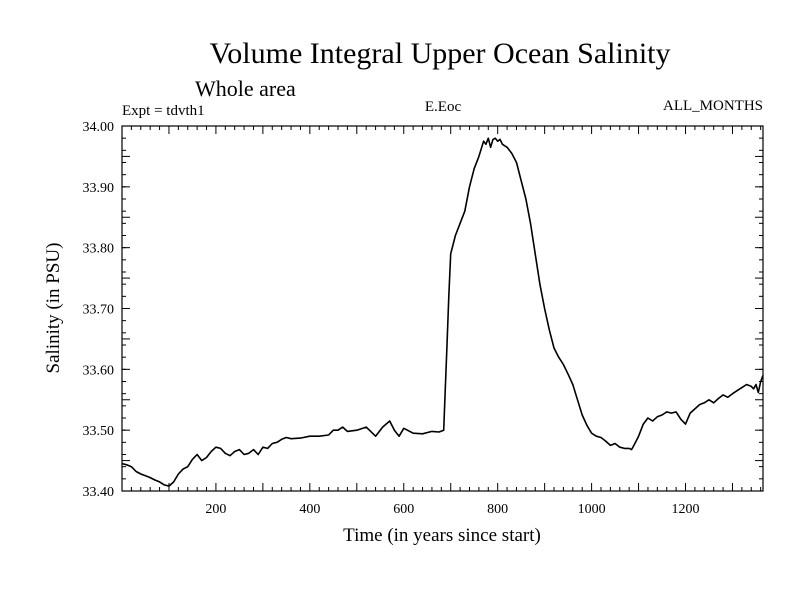 The height and width of the screenshot is (600, 800). I want to click on x-tick-label: 200, so click(215, 509).